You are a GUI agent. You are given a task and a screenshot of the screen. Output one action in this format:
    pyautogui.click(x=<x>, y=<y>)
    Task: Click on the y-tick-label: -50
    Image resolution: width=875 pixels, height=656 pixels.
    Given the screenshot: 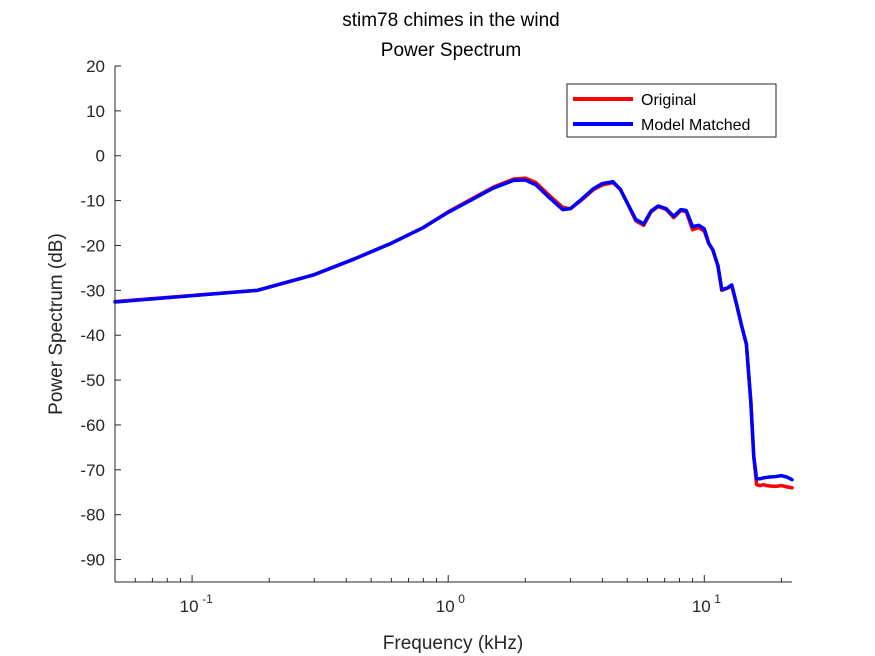 What is the action you would take?
    pyautogui.click(x=92, y=380)
    